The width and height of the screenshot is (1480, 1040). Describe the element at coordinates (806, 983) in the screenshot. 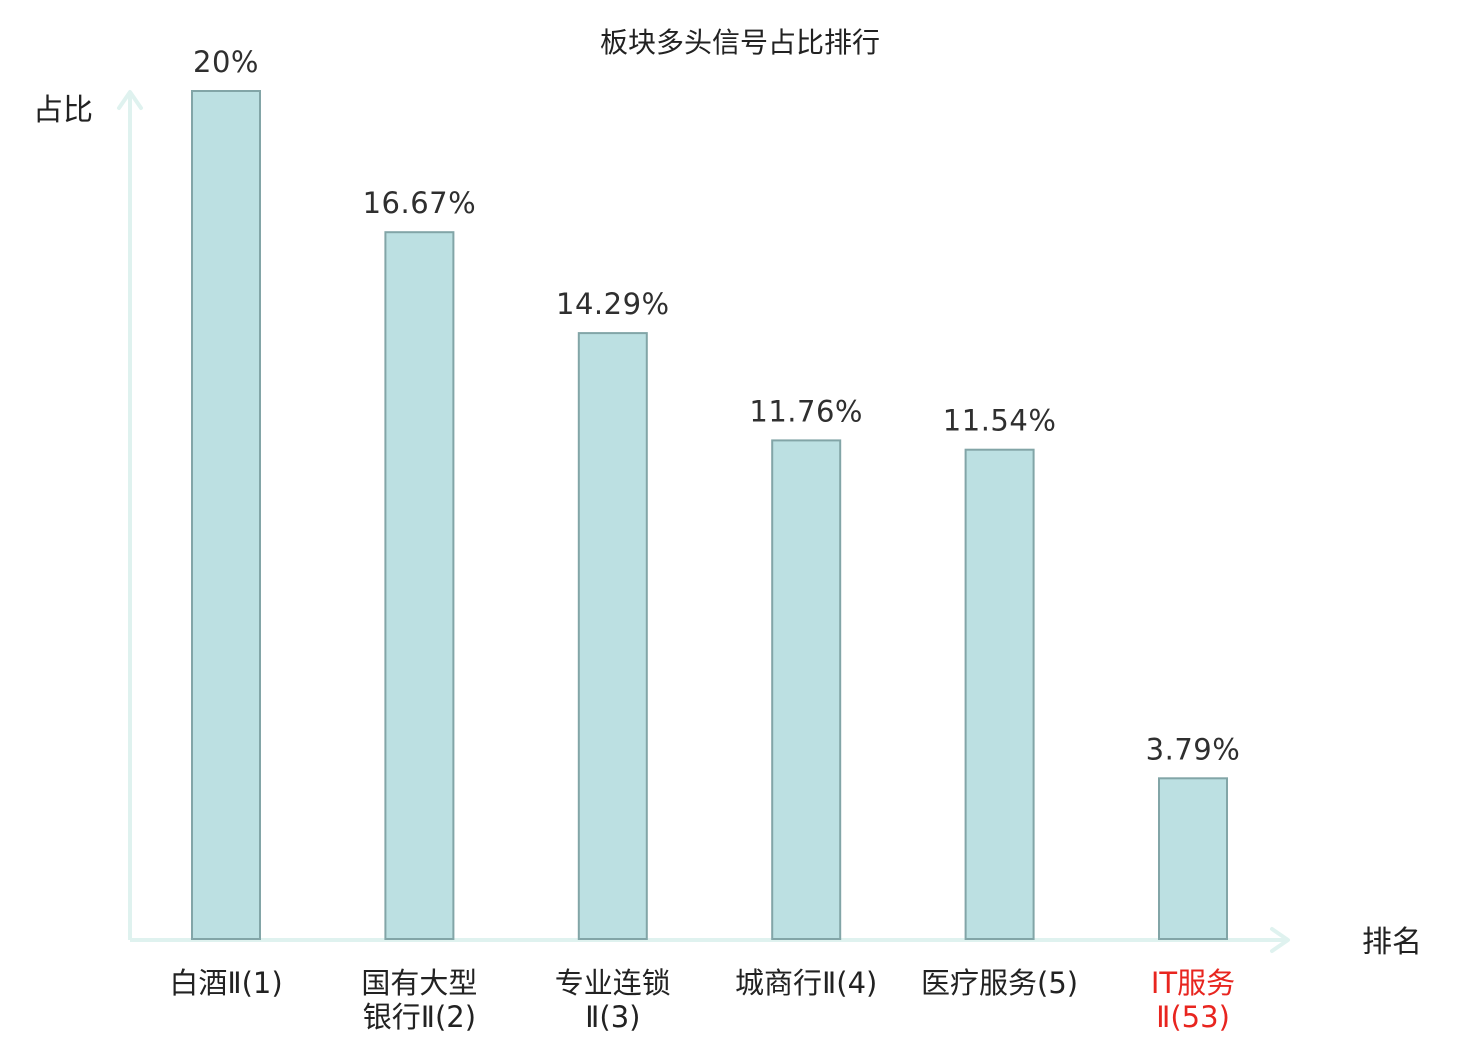

I see `category-label-4: 城商行Ⅱ(4)` at that location.